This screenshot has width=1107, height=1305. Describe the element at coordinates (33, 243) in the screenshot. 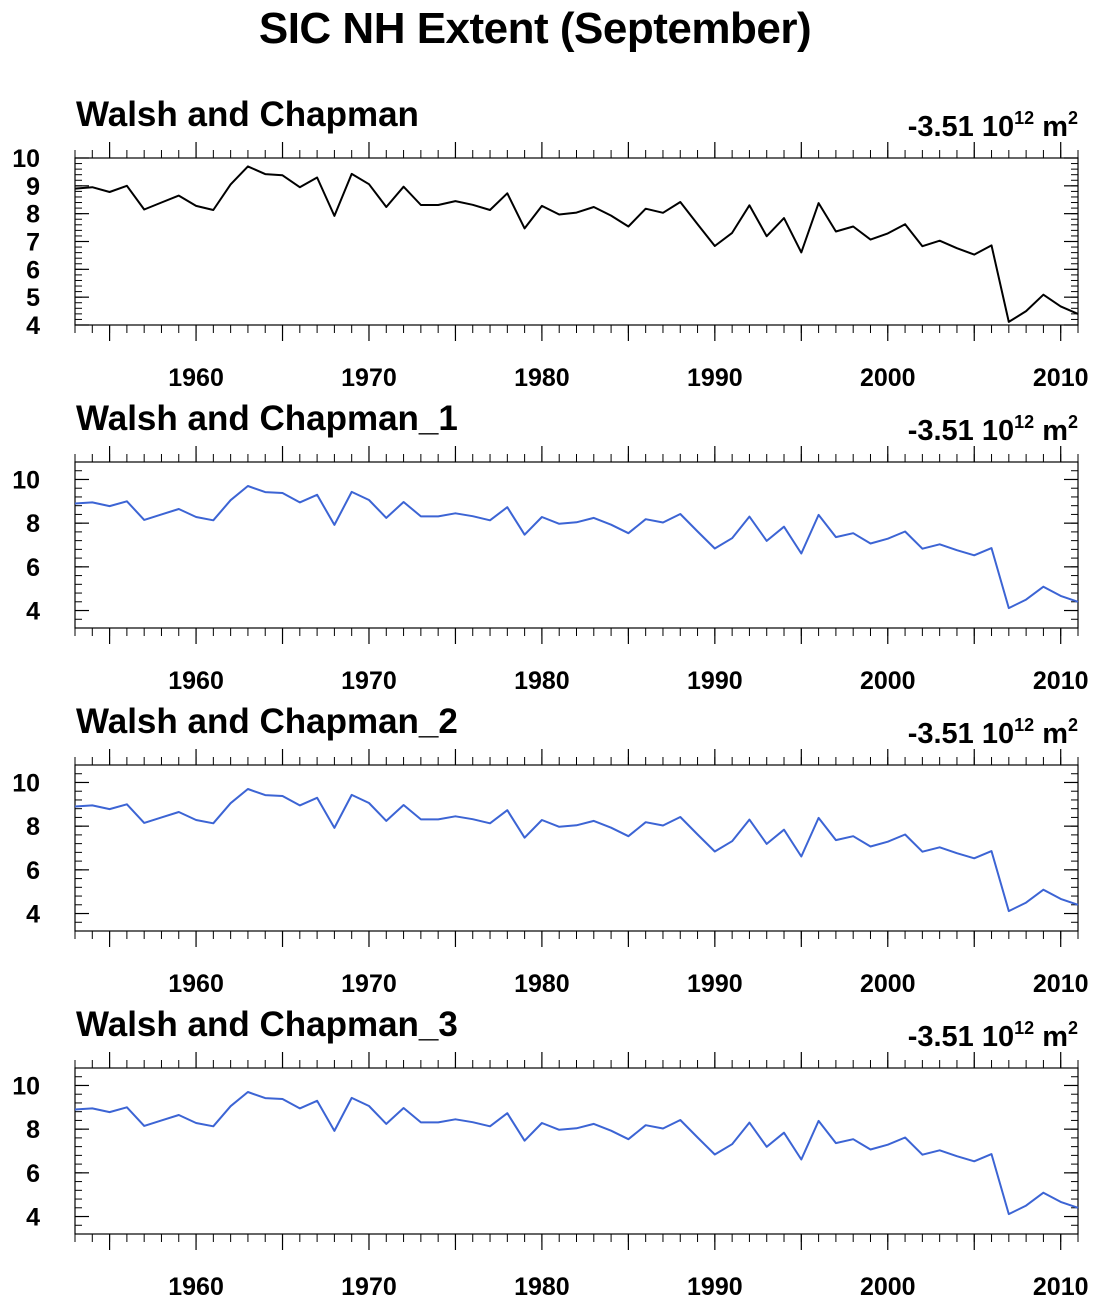

I see `y-tick-label: 7` at that location.